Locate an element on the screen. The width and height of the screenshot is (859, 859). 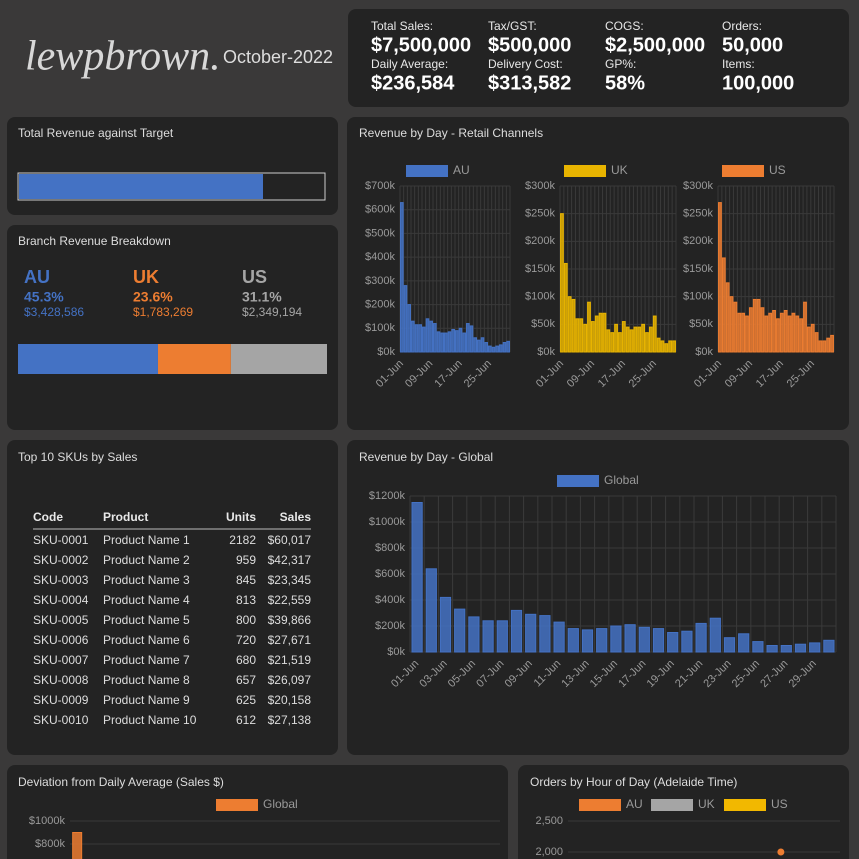
panel-title: Top 10 SKUs by Sales is located at coordinates (77, 457).